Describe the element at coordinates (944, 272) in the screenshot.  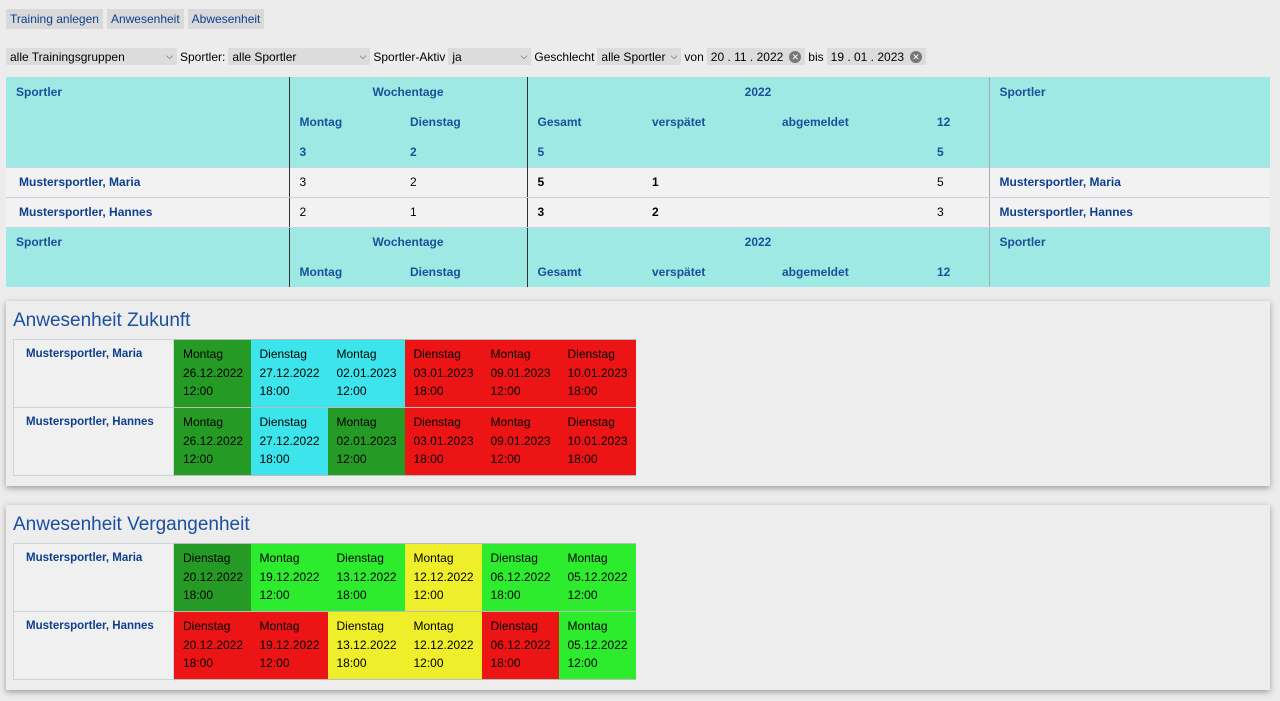
I see `footer-month: 12` at that location.